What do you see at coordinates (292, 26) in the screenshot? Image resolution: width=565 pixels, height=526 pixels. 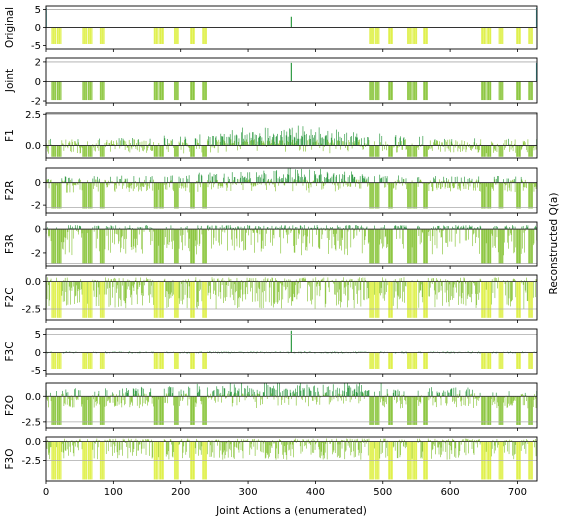 I see `bars-original` at bounding box center [292, 26].